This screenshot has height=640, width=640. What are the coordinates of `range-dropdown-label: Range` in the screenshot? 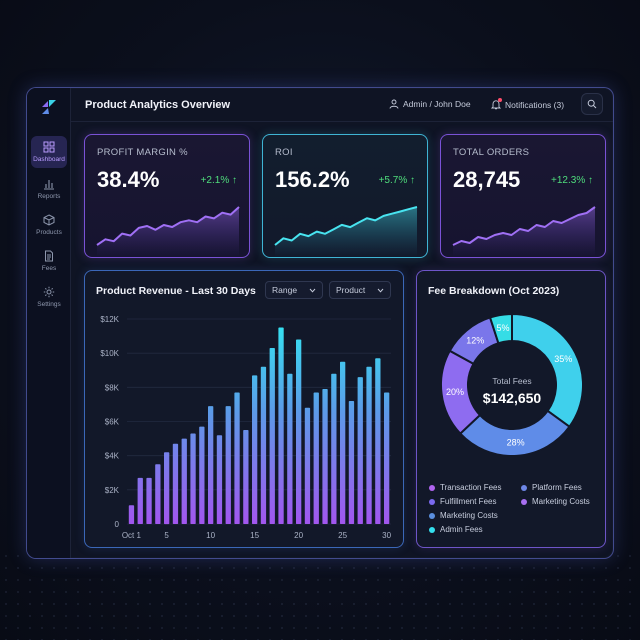 It's located at (285, 290).